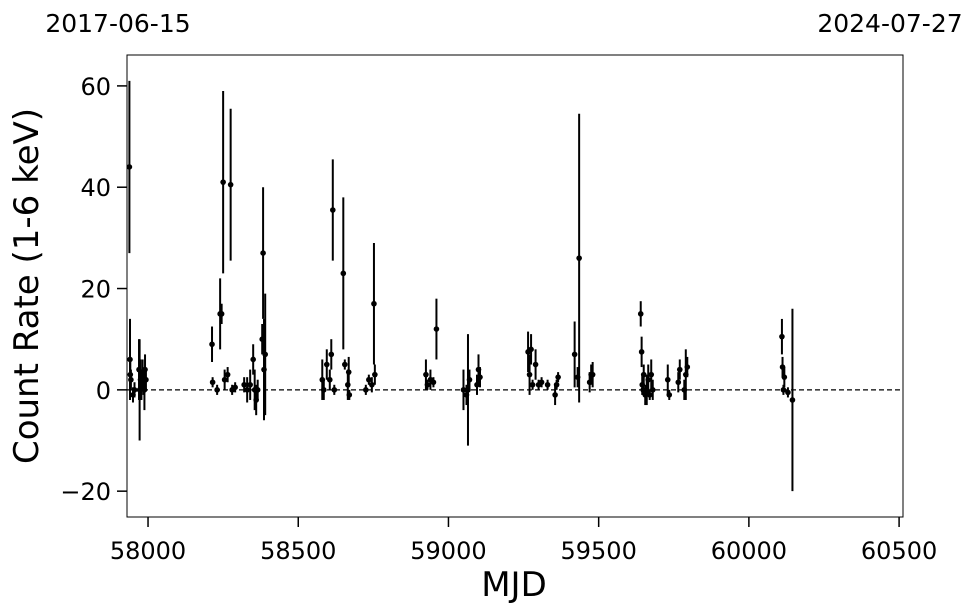 Image resolution: width=980 pixels, height=613 pixels. Describe the element at coordinates (514, 585) in the screenshot. I see `x-axis-label: MJD` at that location.